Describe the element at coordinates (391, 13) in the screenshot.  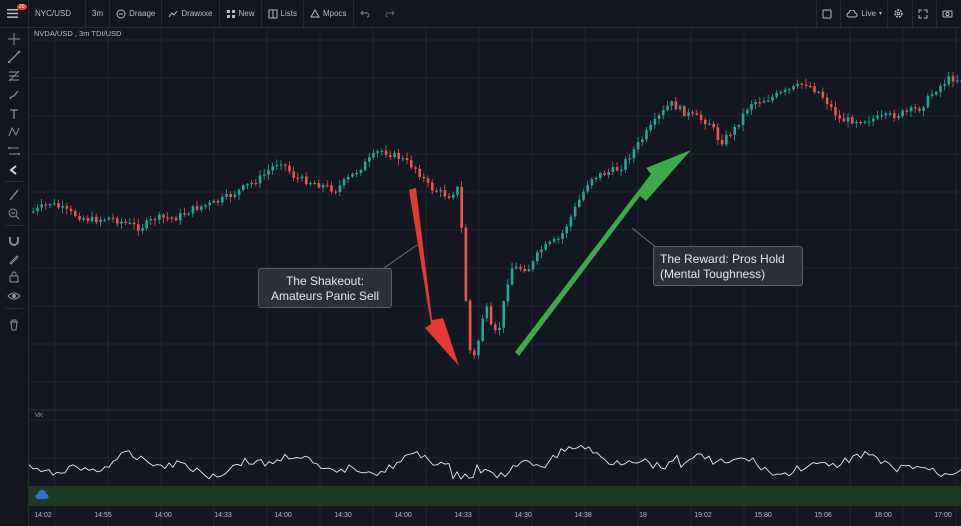
I see `redo-button` at that location.